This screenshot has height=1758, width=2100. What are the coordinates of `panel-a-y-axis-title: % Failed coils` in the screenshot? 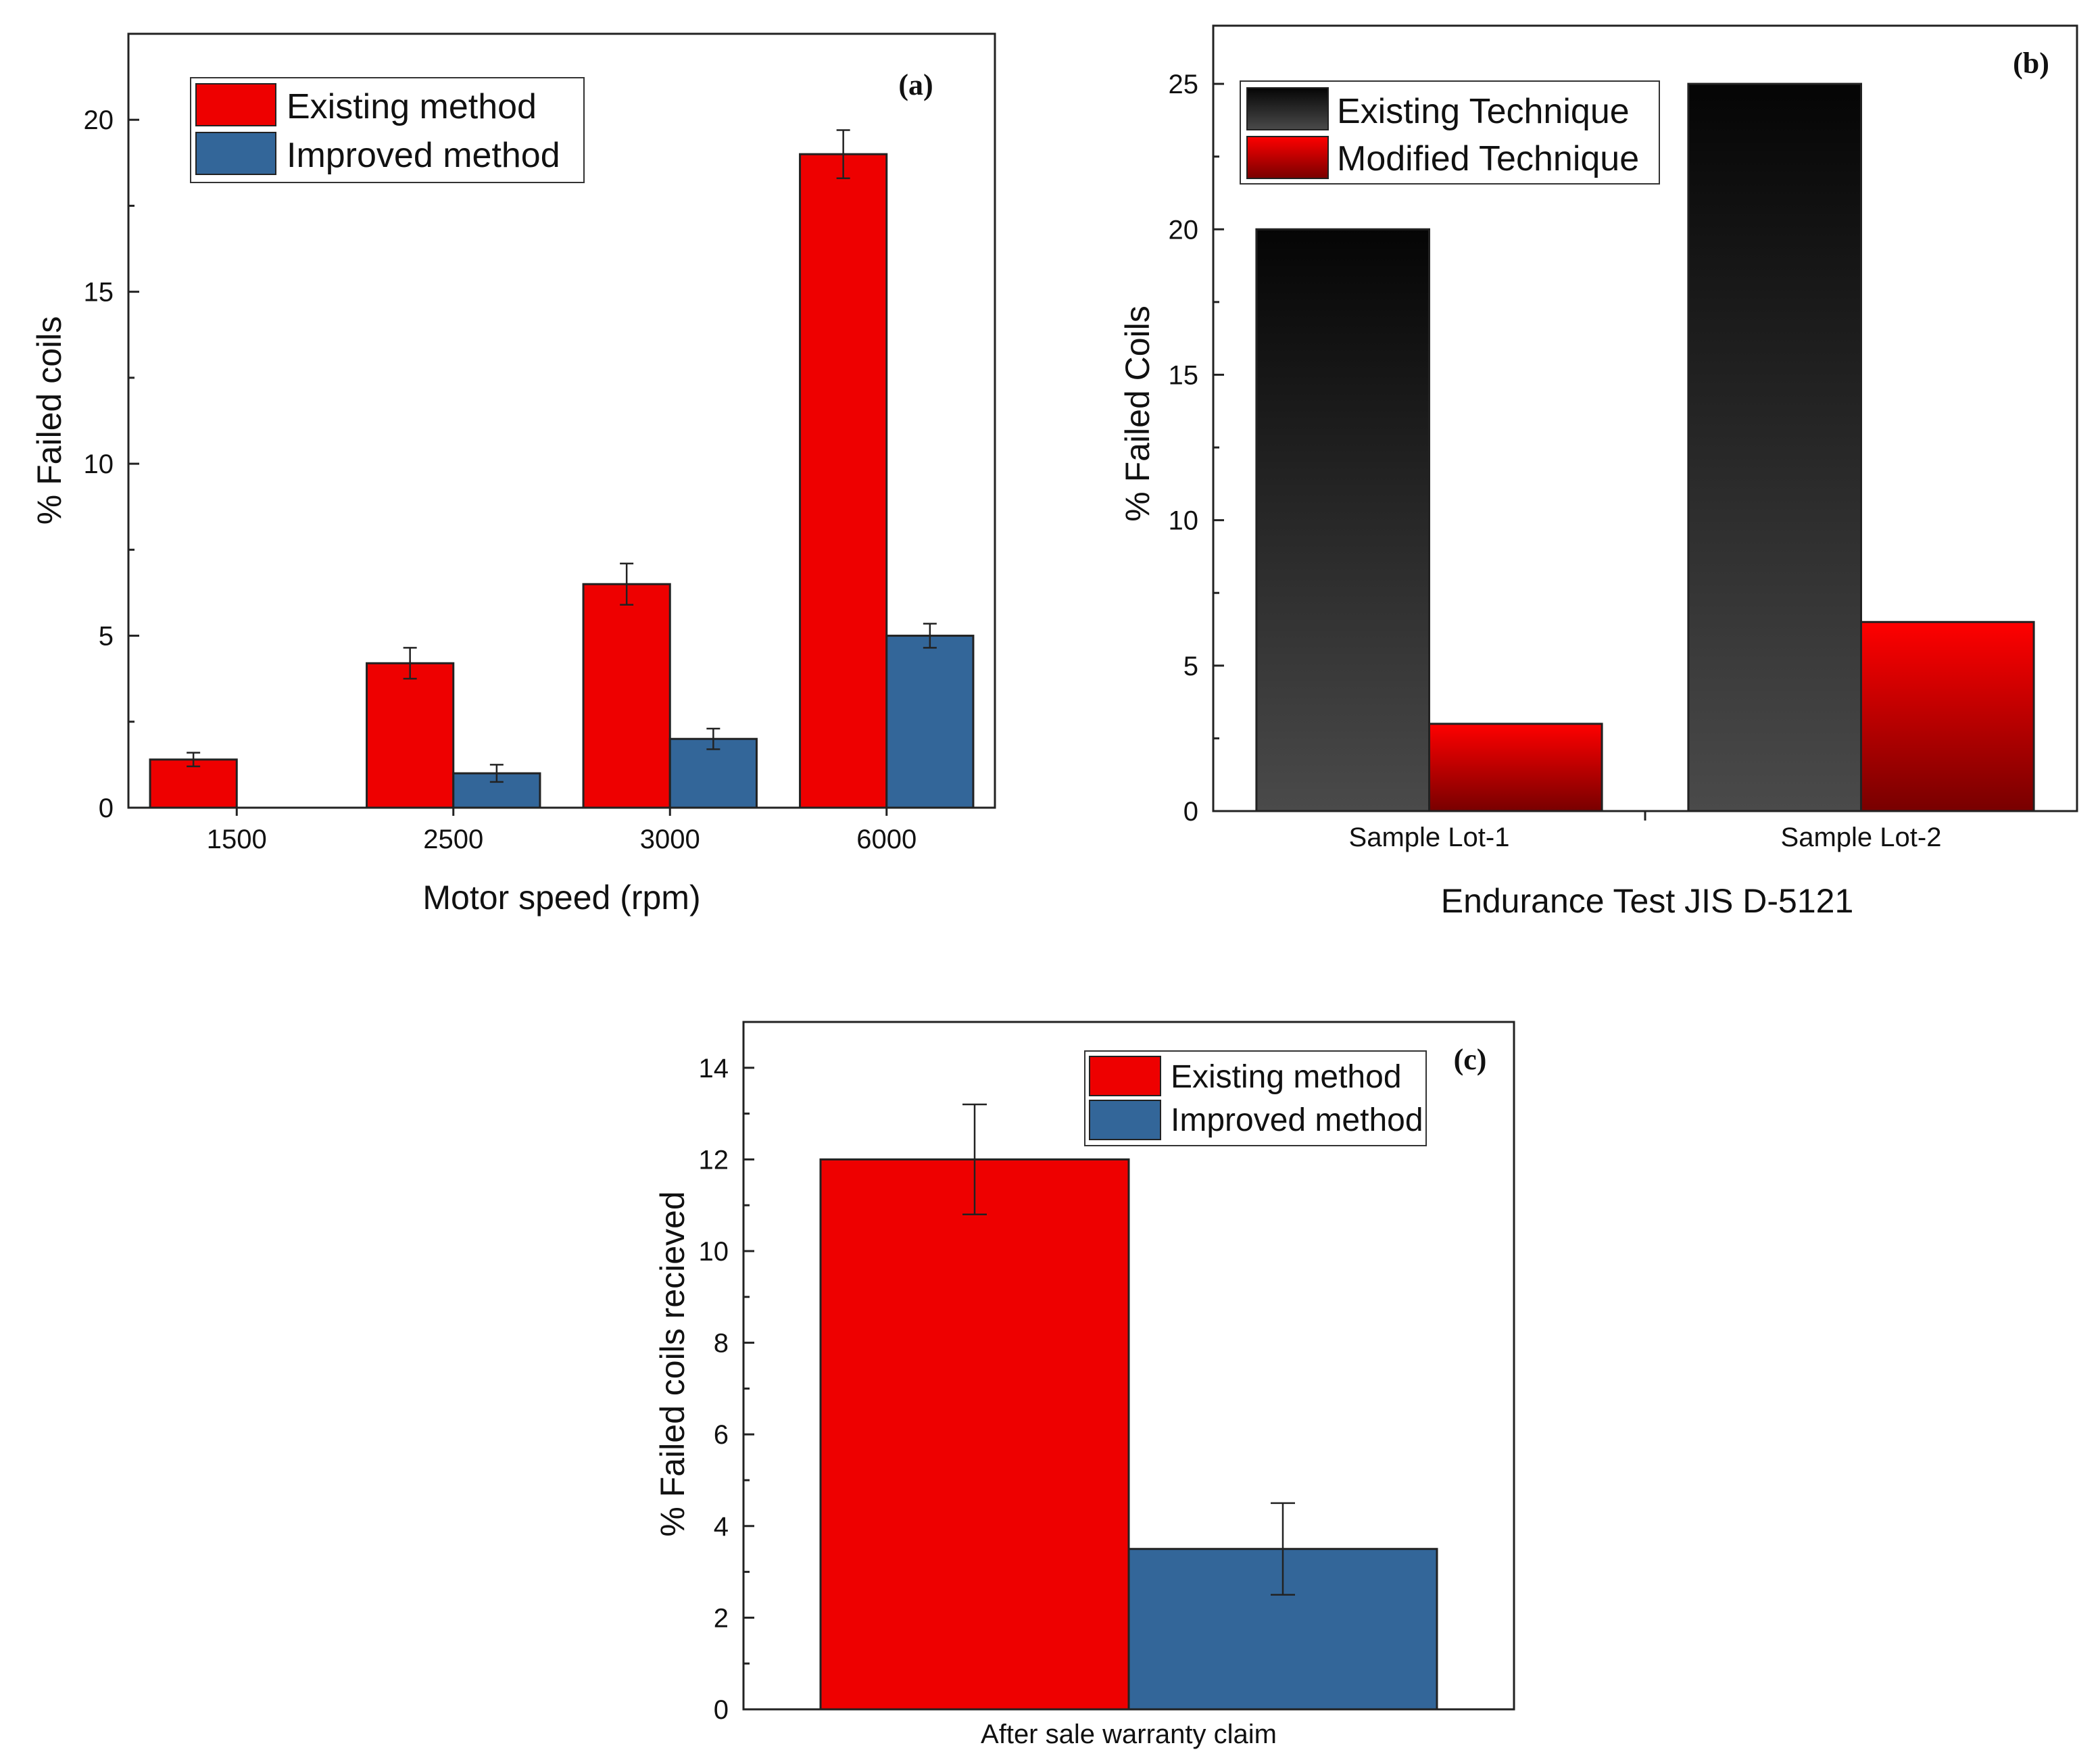 It's located at (49, 420).